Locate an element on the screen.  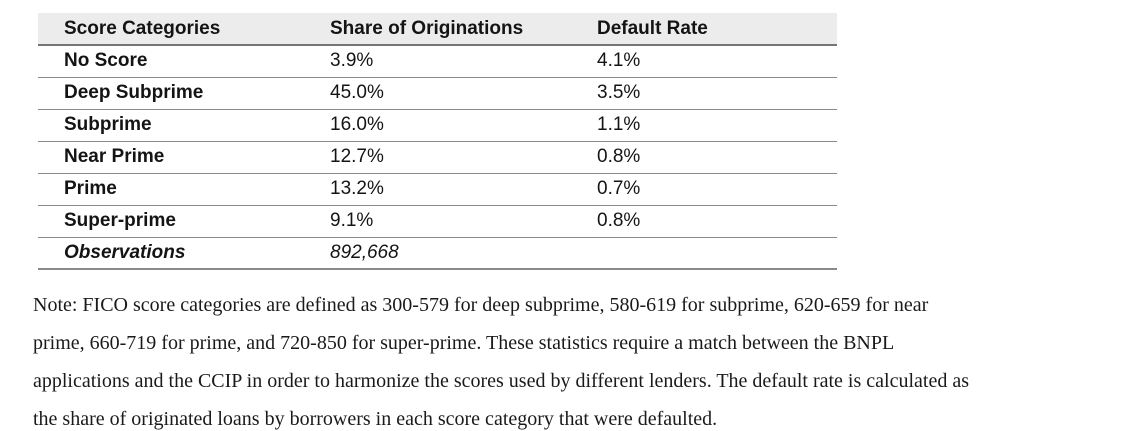
share-cell: 9.1% is located at coordinates (352, 220).